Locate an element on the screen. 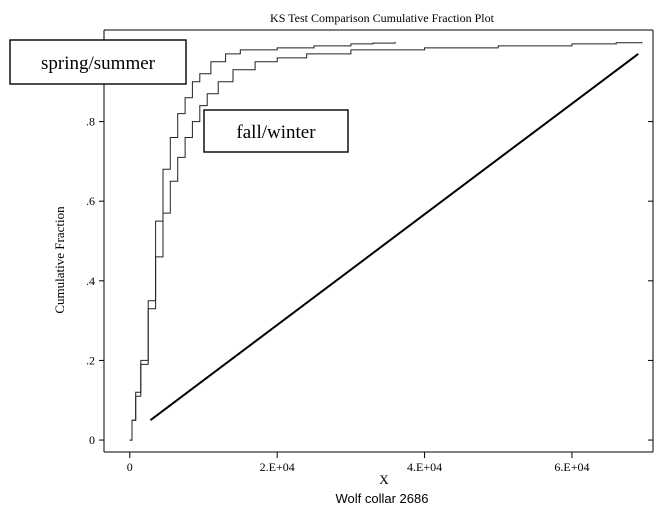  annotation-label-fall-winter: fall/winter is located at coordinates (276, 132).